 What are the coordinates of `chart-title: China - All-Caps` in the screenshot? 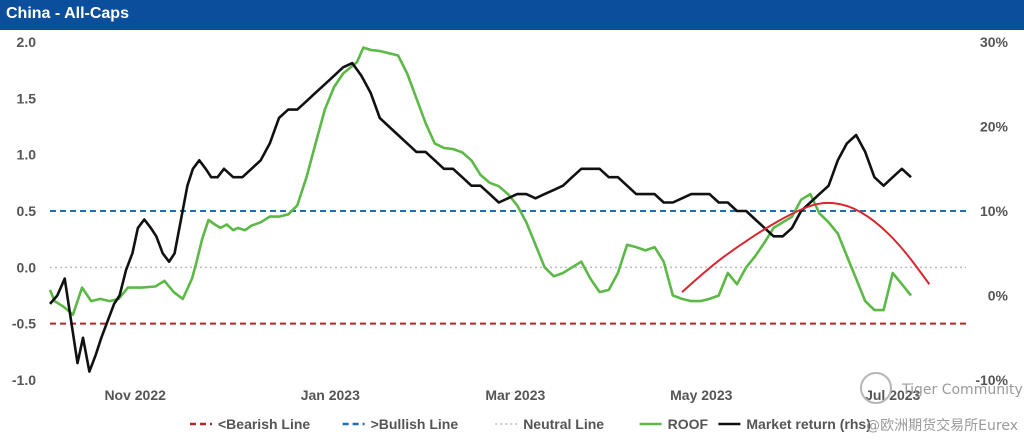 It's located at (67, 13).